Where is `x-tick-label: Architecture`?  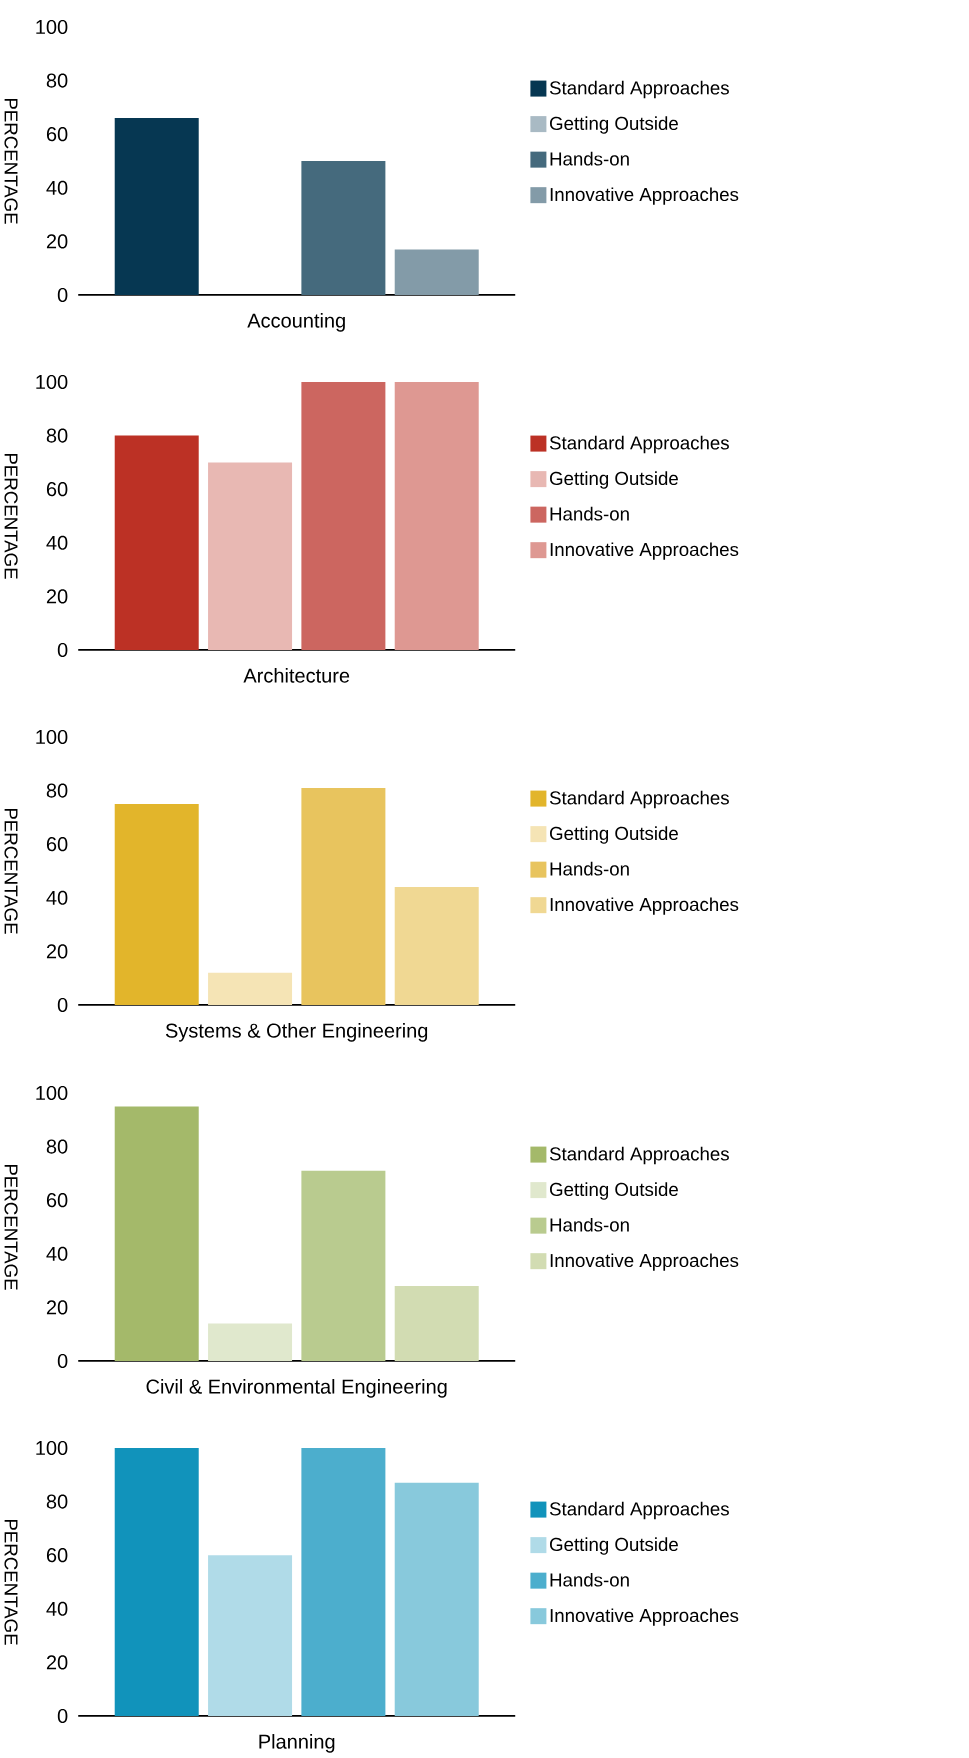
x-tick-label: Architecture is located at coordinates (296, 675).